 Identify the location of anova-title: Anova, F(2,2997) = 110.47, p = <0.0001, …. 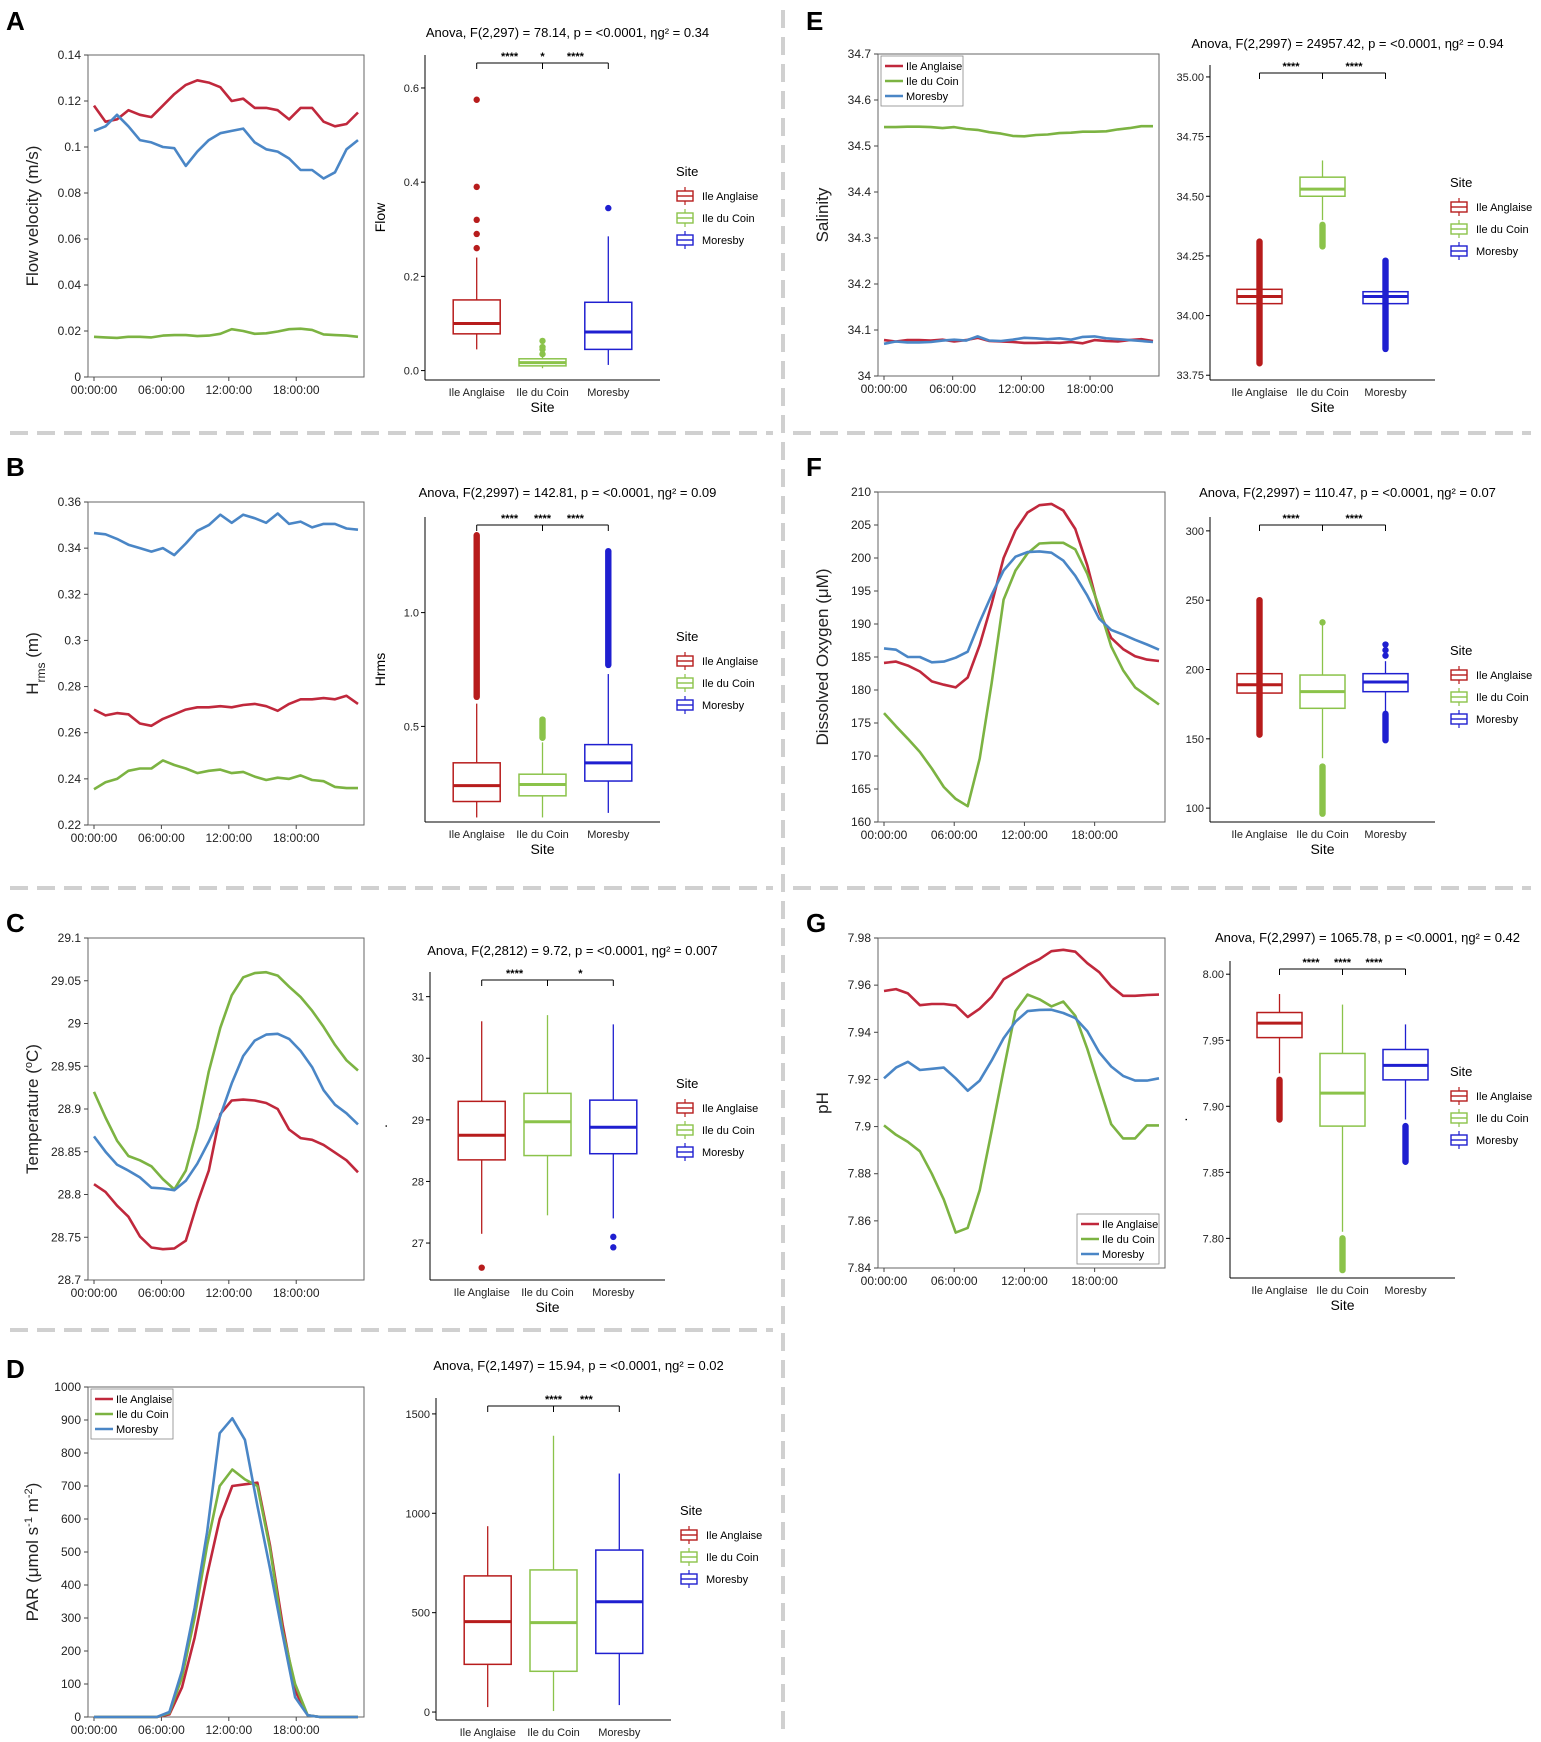
(1347, 492).